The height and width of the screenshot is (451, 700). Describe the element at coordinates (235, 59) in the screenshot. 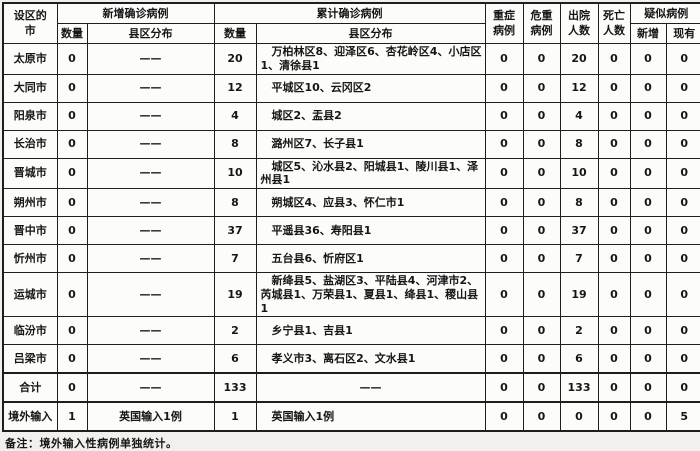

I see `cum-count-cell: 20` at that location.